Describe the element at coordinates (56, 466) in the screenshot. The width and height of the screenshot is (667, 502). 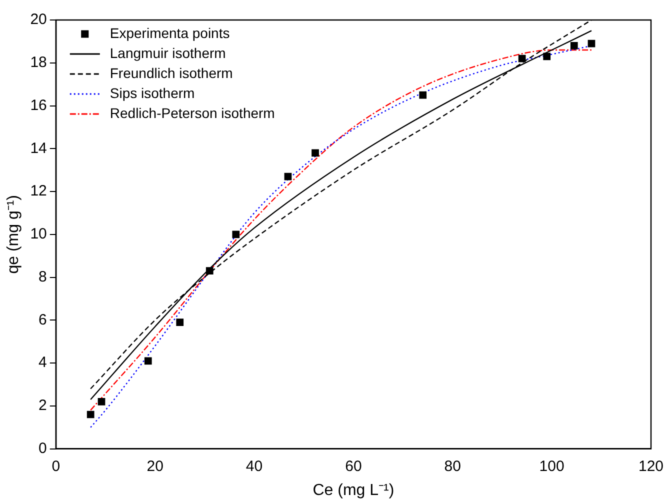
I see `x-tick-label: 0` at that location.